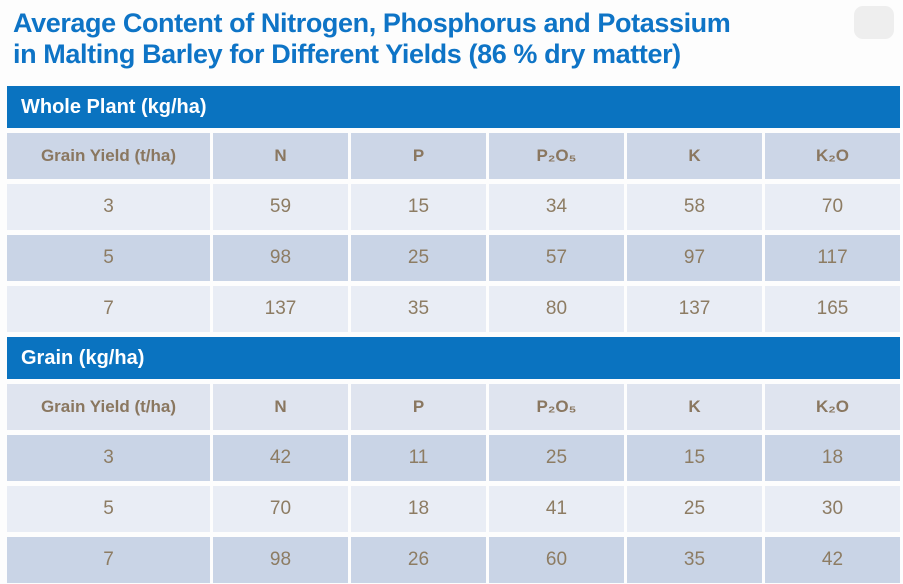 This screenshot has width=903, height=584. Describe the element at coordinates (694, 258) in the screenshot. I see `table-cell: 97` at that location.